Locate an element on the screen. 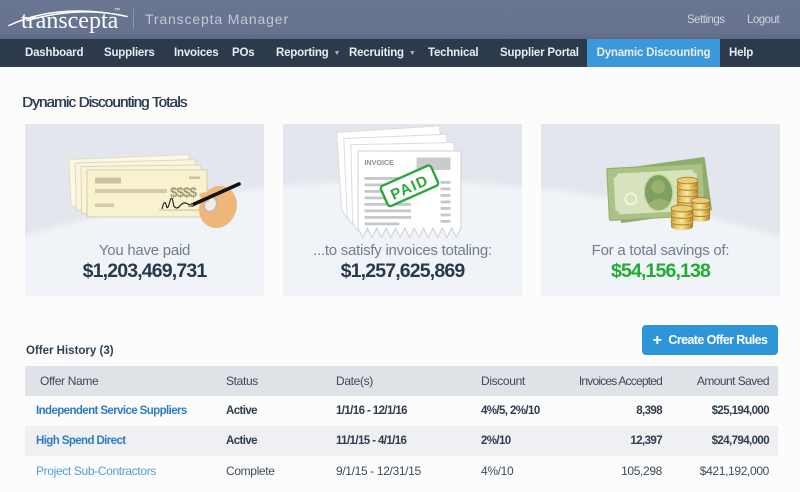  svg-text: ™ is located at coordinates (117, 10).